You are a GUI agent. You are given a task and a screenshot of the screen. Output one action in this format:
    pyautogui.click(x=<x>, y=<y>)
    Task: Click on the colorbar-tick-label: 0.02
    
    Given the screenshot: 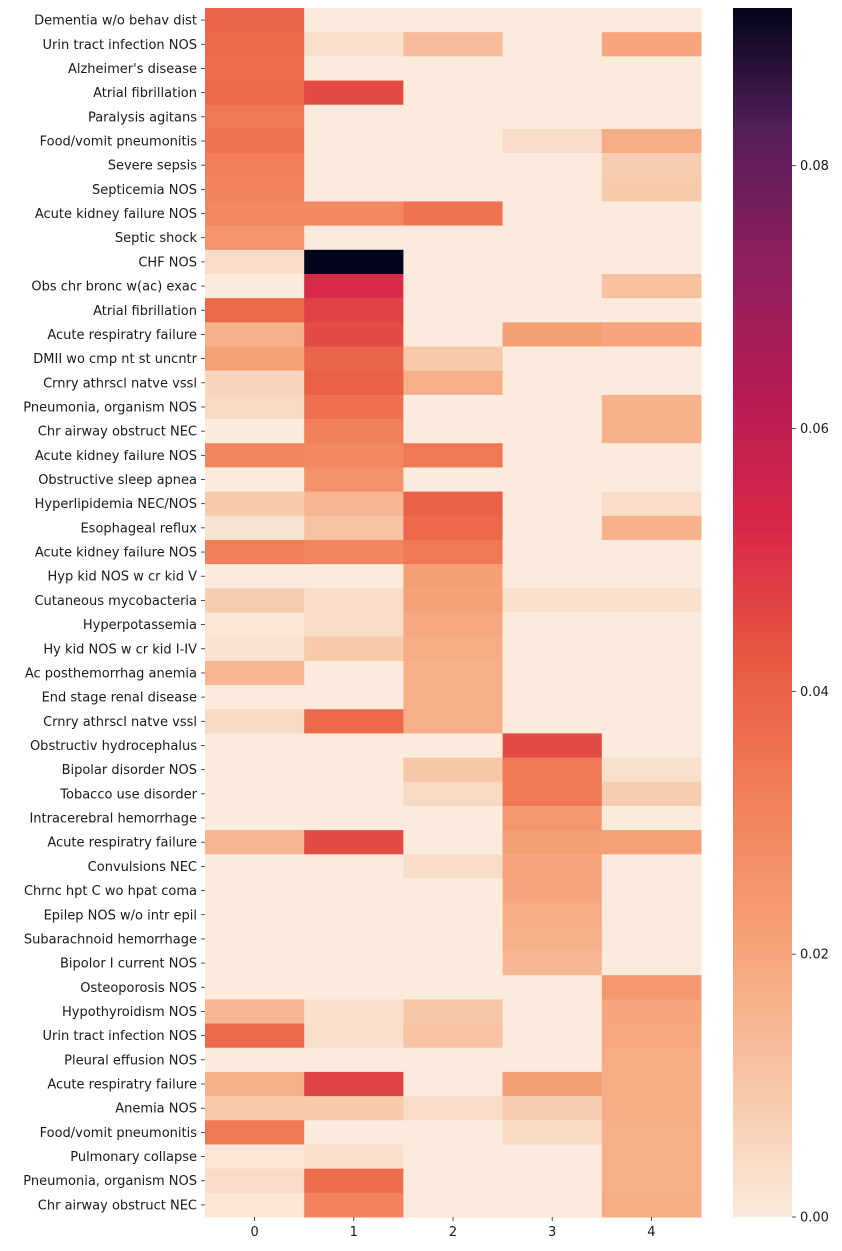 What is the action you would take?
    pyautogui.click(x=814, y=955)
    